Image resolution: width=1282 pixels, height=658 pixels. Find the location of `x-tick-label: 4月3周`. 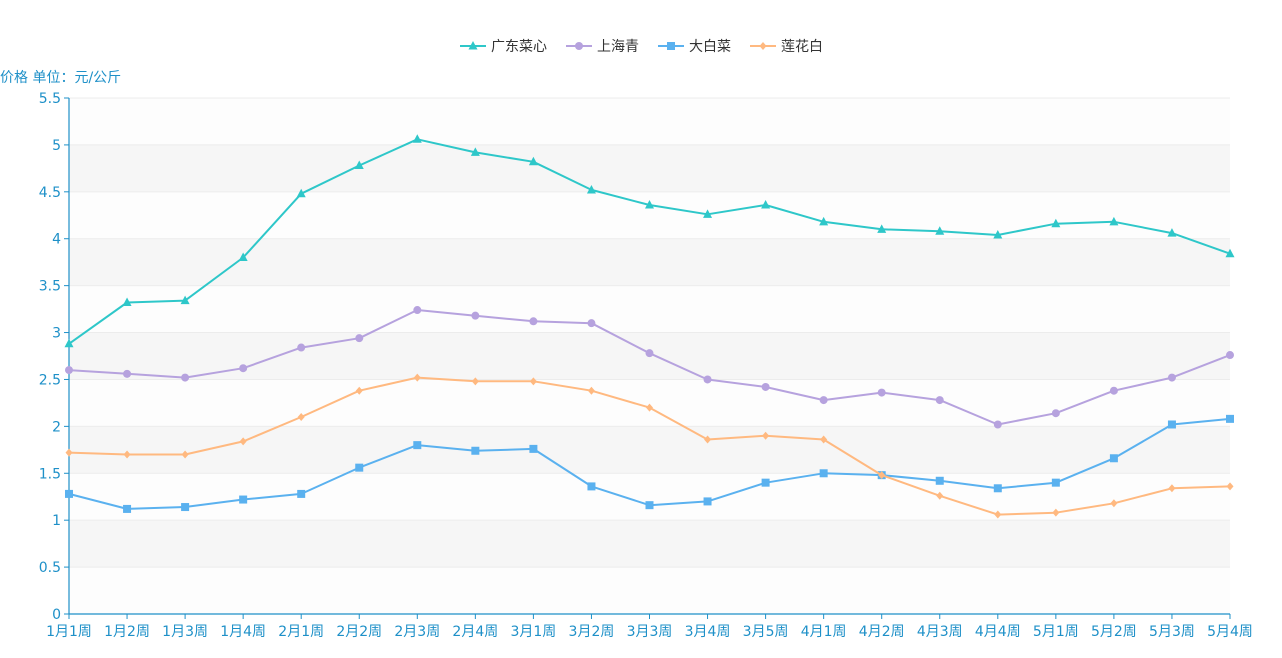

x-tick-label: 4月3周 is located at coordinates (940, 632).